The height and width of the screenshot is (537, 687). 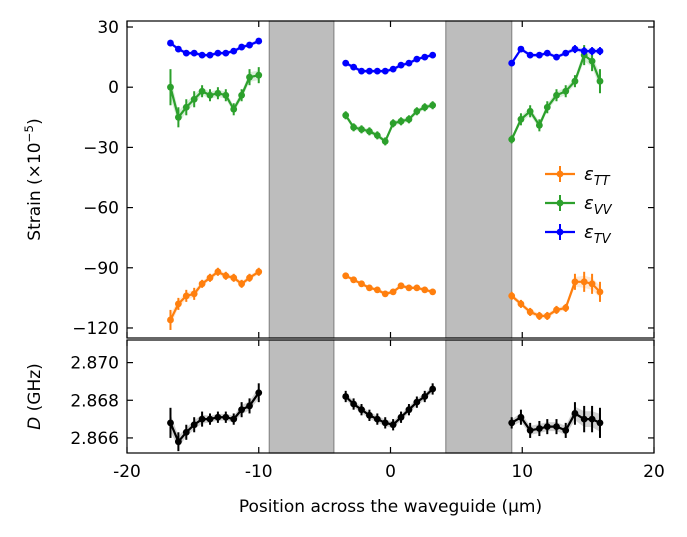 What do you see at coordinates (33, 179) in the screenshot?
I see `strain-y-axis-label: Strain (×10−5)` at bounding box center [33, 179].